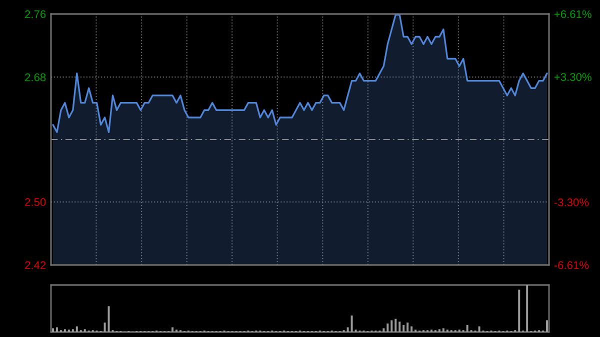 The height and width of the screenshot is (337, 600). Describe the element at coordinates (35, 77) in the screenshot. I see `y-tick-label: 2.68` at that location.